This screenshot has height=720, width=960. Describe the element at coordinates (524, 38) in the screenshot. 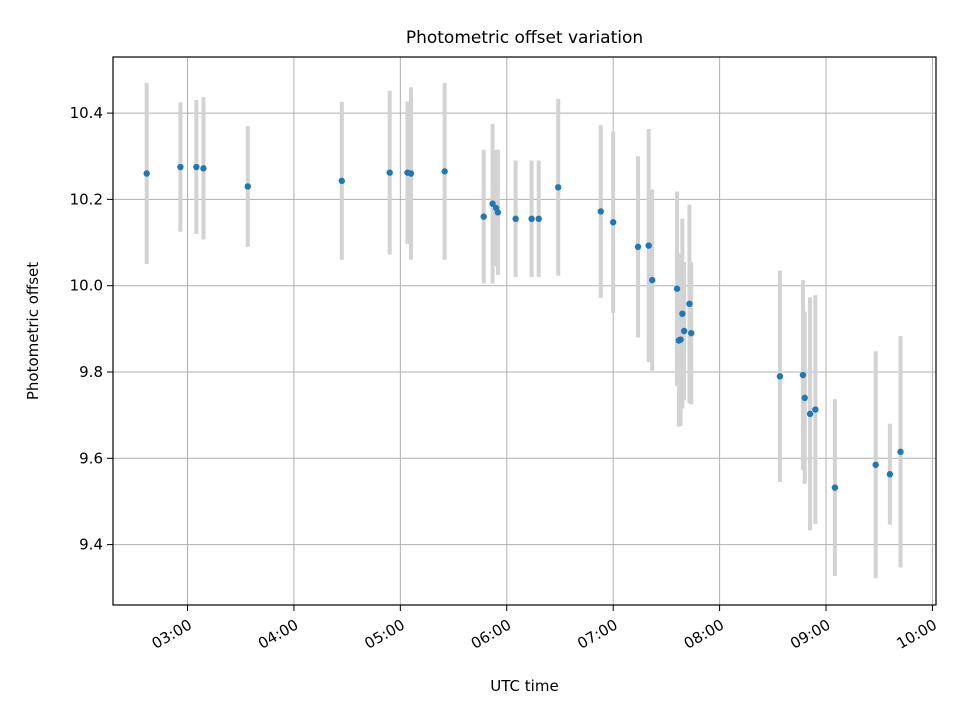

I see `chart-title: Photometric offset variation` at that location.